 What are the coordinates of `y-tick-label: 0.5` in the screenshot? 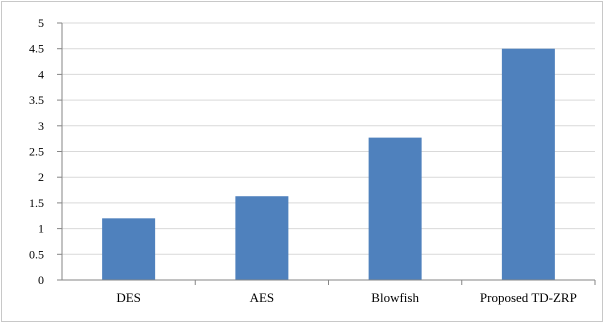 It's located at (36, 254).